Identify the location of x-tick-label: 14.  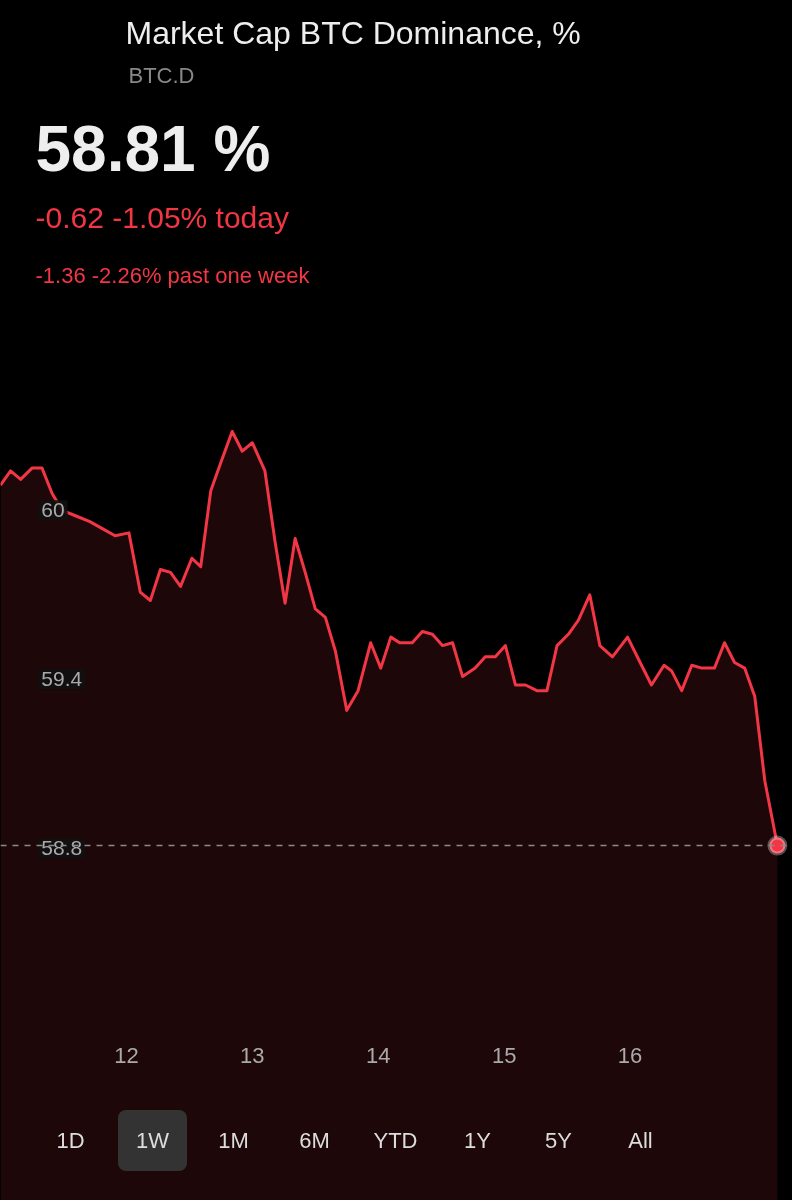
(378, 1055).